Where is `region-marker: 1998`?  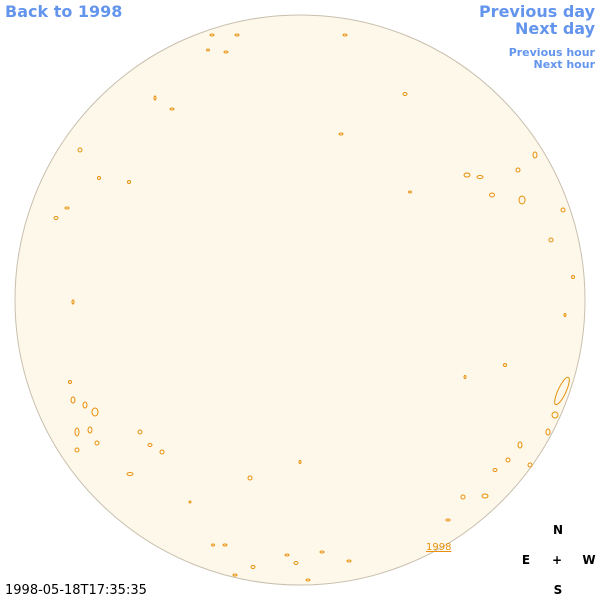 region-marker: 1998 is located at coordinates (438, 547).